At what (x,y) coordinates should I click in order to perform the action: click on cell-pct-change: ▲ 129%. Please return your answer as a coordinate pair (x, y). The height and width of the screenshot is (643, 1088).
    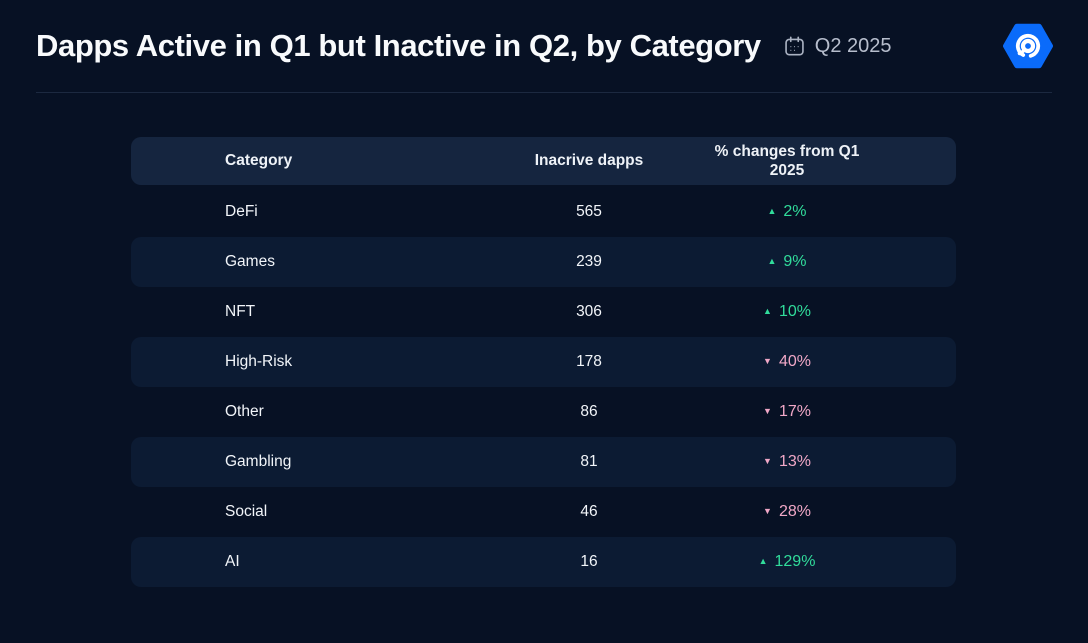
    Looking at the image, I should click on (787, 561).